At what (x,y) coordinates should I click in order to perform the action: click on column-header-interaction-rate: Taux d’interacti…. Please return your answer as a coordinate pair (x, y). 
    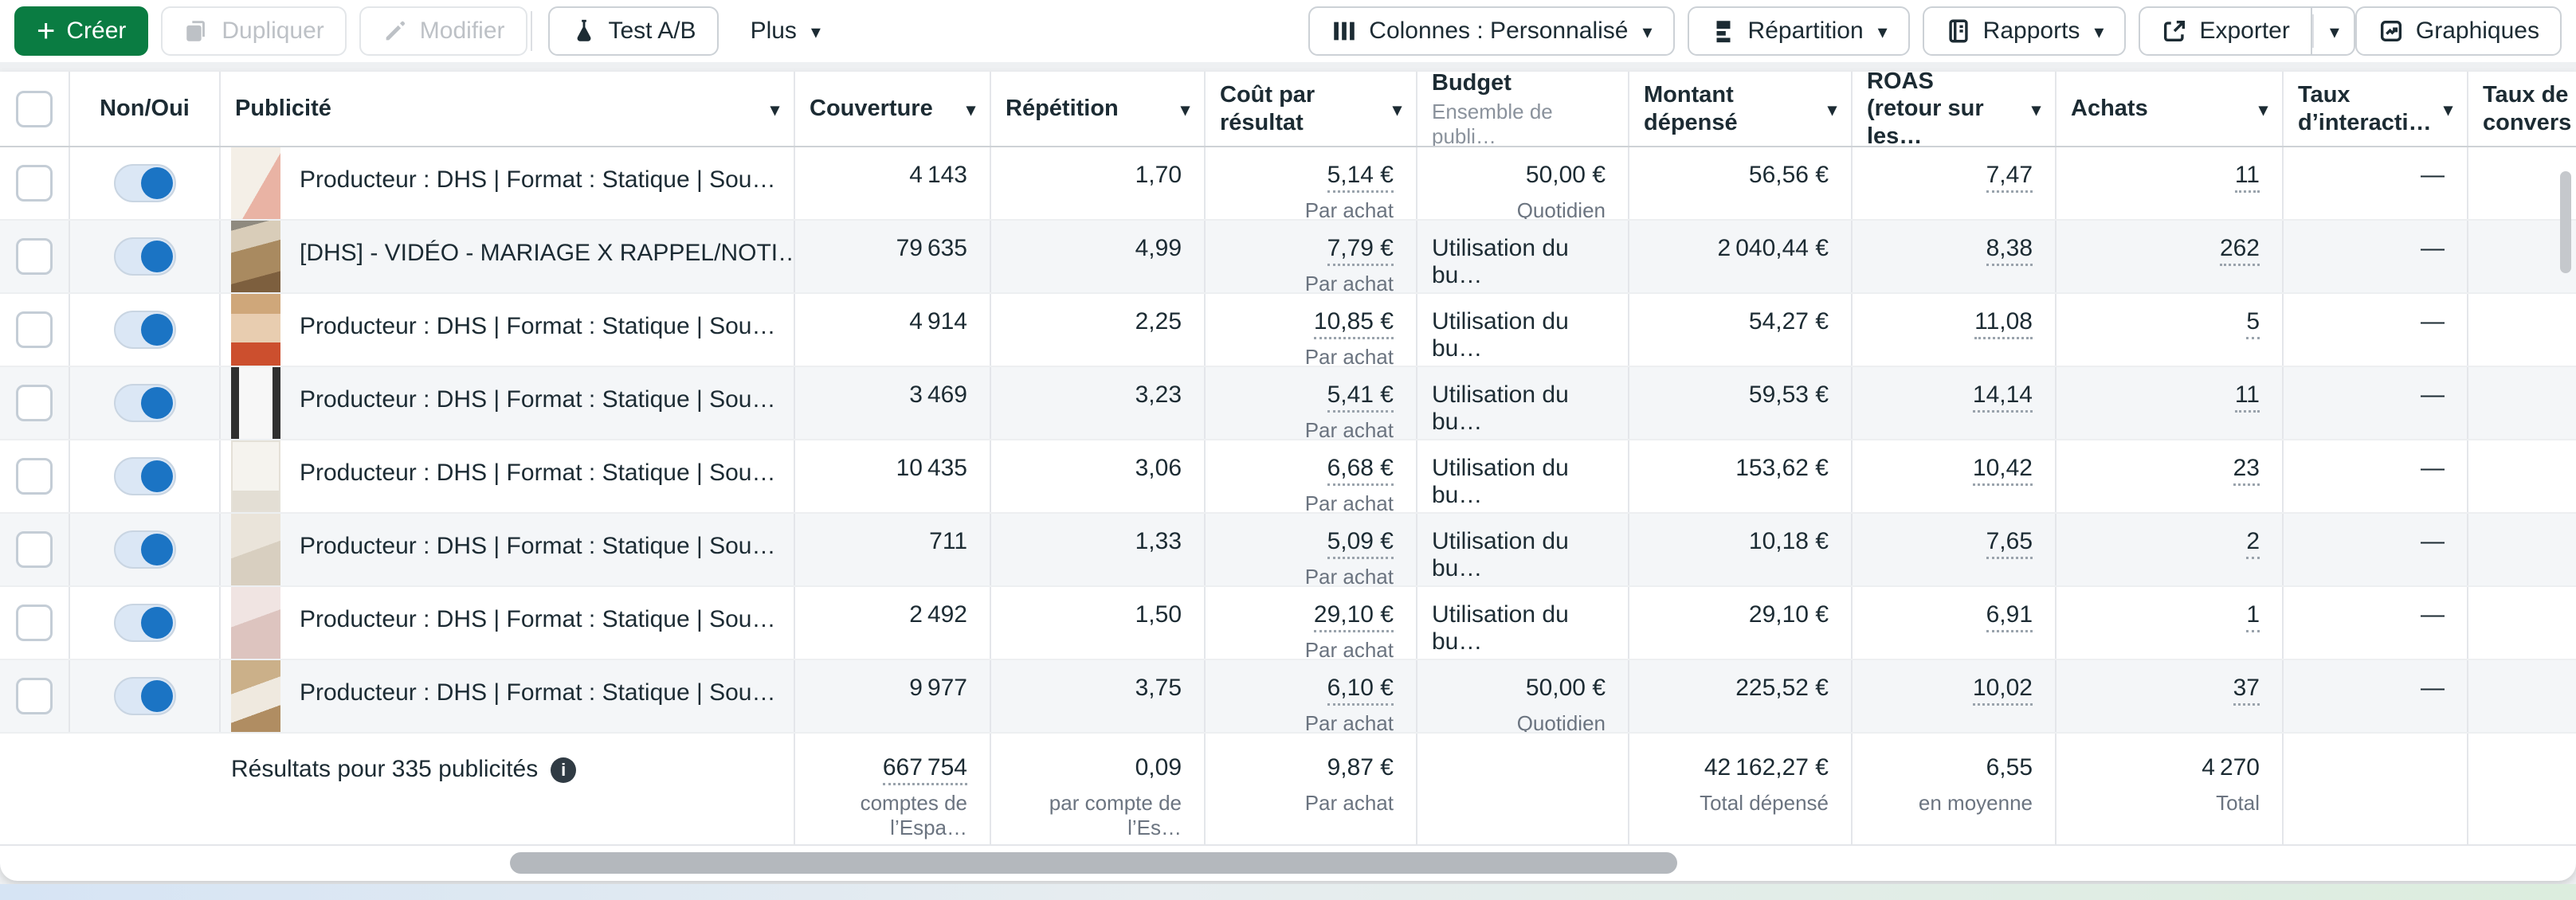
    Looking at the image, I should click on (2376, 109).